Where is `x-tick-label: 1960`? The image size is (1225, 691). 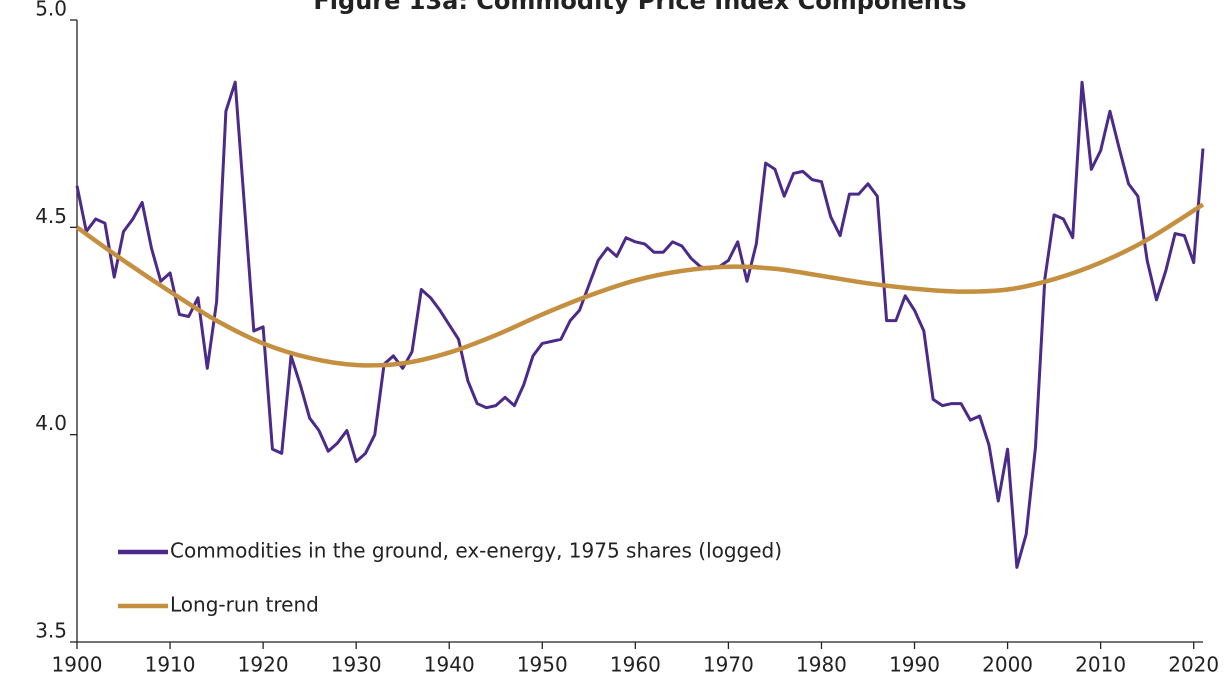
x-tick-label: 1960 is located at coordinates (635, 665).